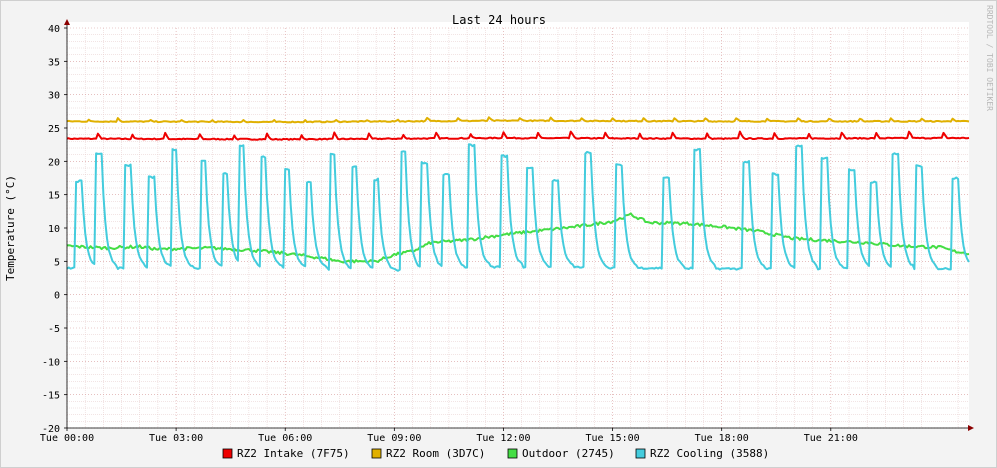  I want to click on legend-outdoor: Outdoor (2745), so click(561, 453).